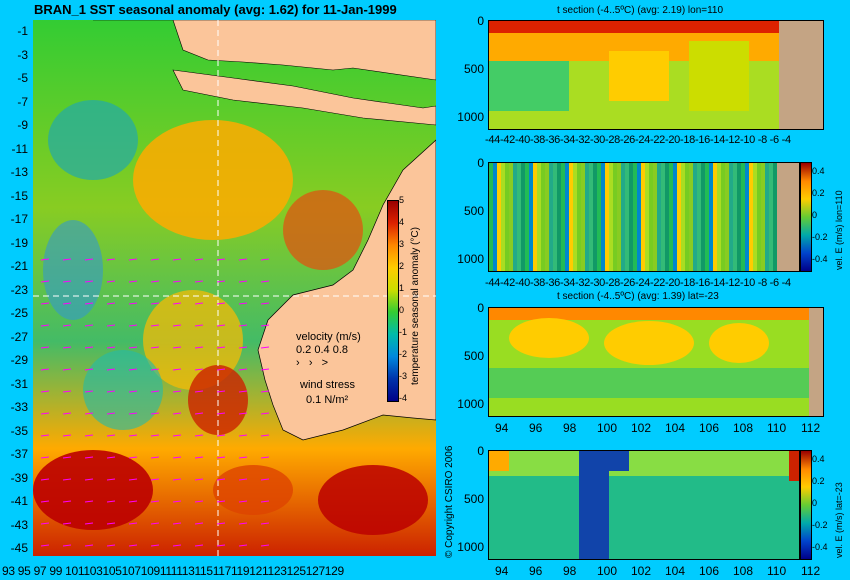 The height and width of the screenshot is (580, 850). Describe the element at coordinates (312, 363) in the screenshot. I see `velocity-arrows: › › >` at that location.